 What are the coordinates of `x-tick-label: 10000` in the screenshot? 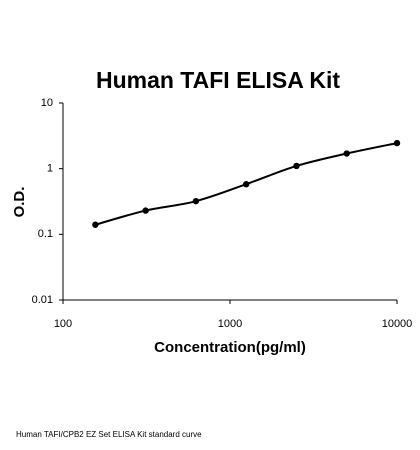 It's located at (397, 324).